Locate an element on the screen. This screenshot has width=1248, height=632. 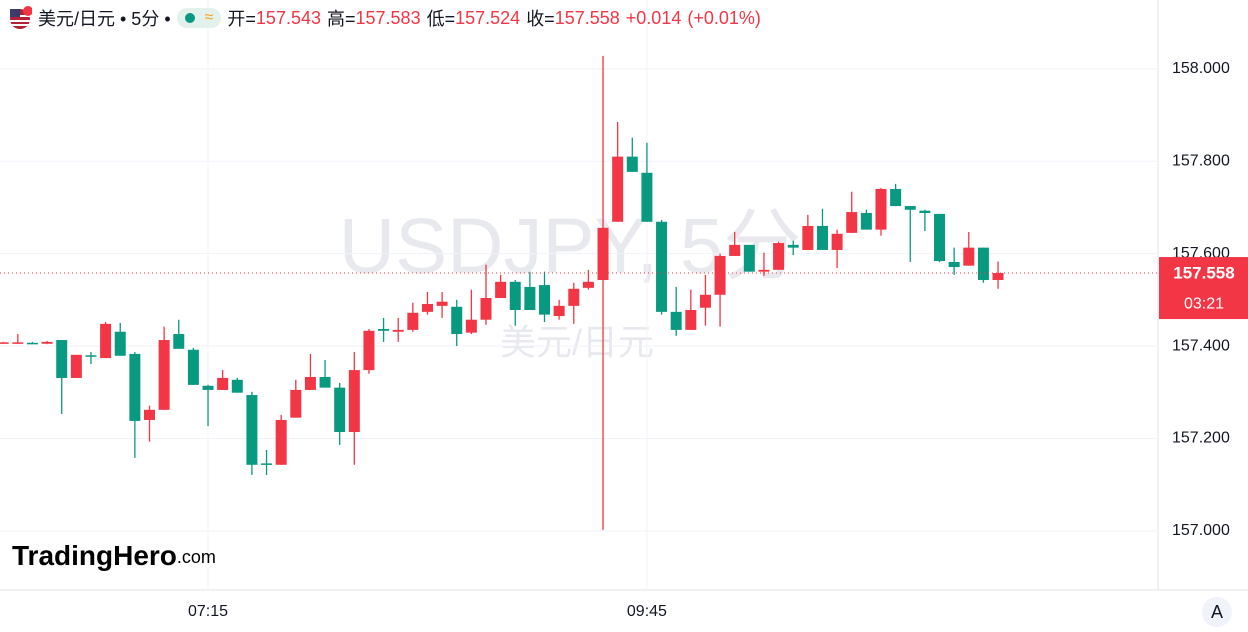
ohlc-label: 开= is located at coordinates (241, 19).